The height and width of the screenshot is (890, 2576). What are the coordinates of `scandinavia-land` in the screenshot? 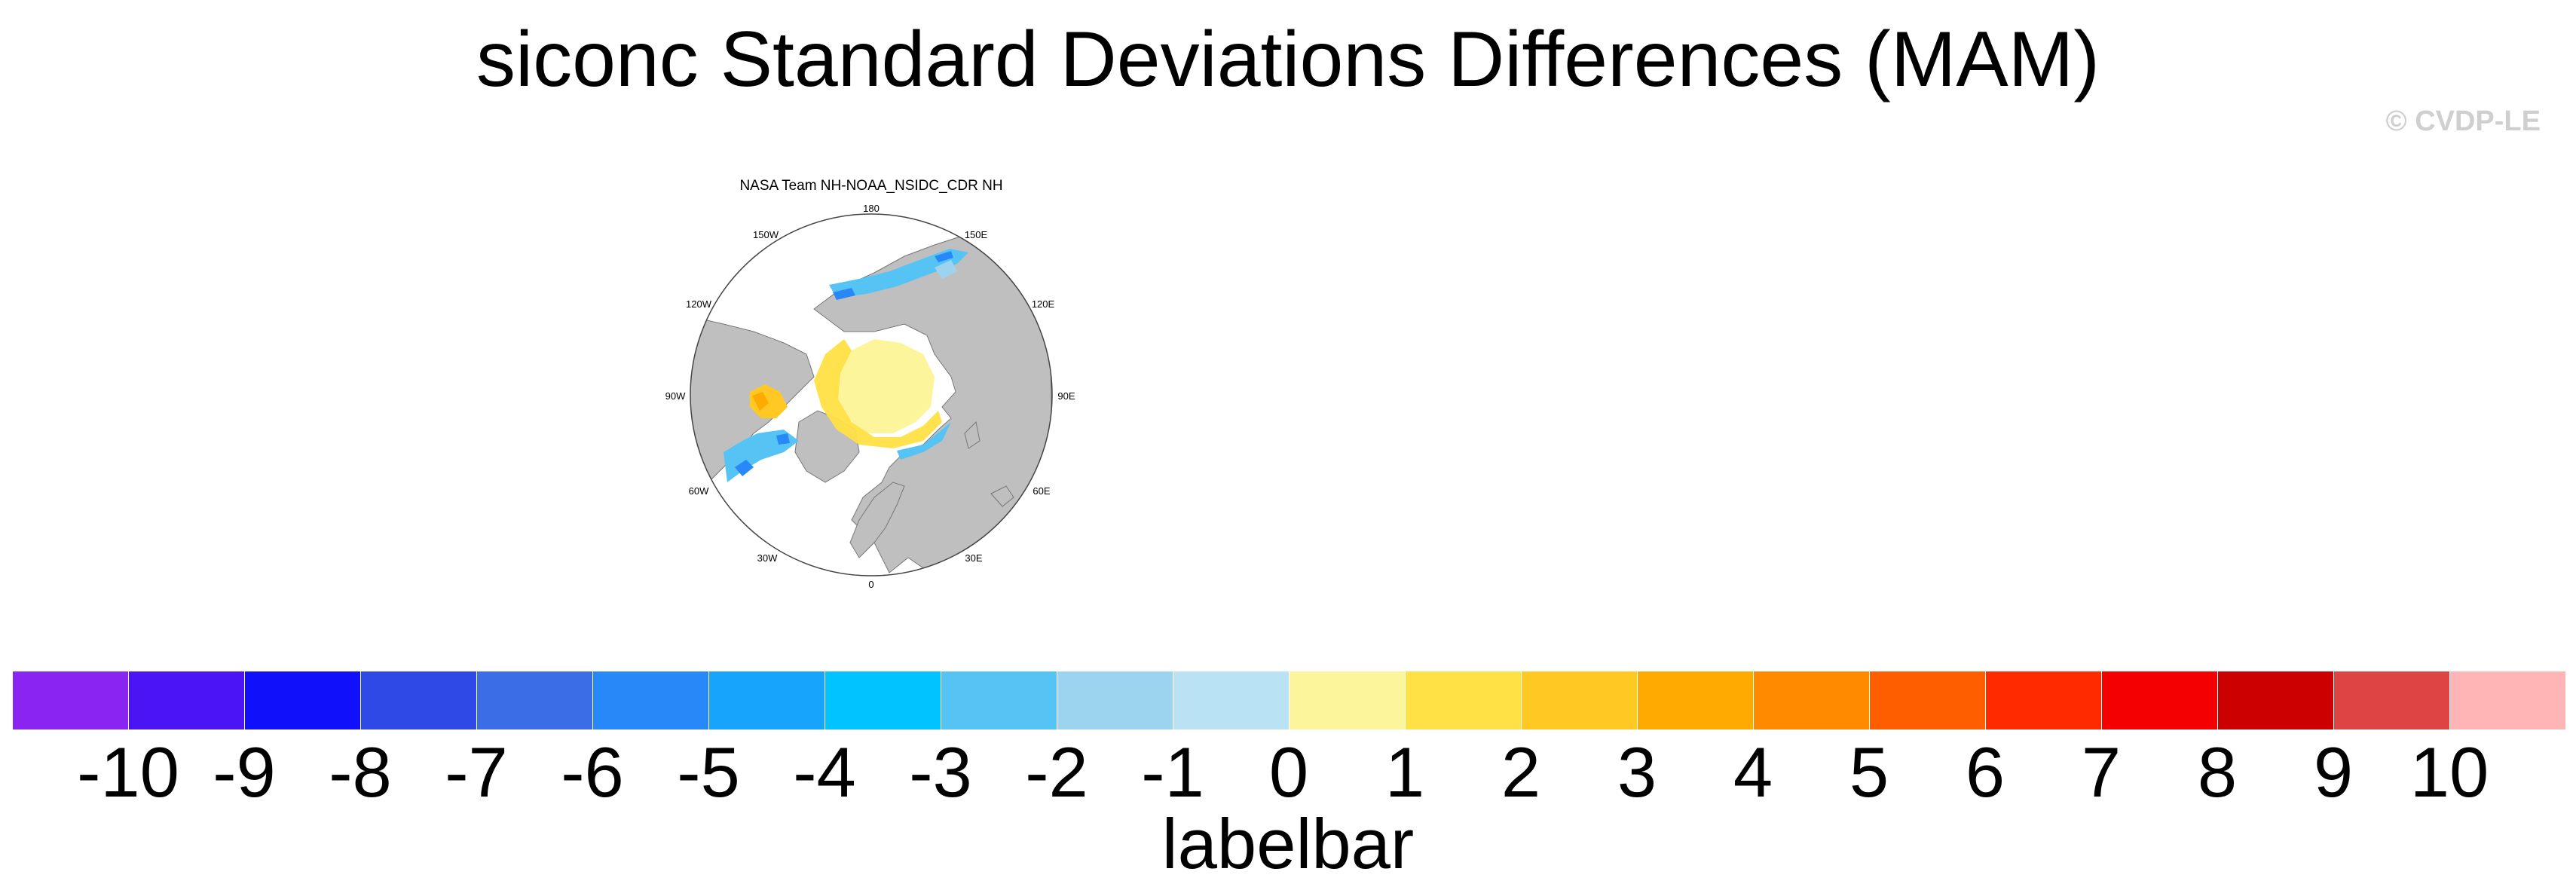 It's located at (877, 520).